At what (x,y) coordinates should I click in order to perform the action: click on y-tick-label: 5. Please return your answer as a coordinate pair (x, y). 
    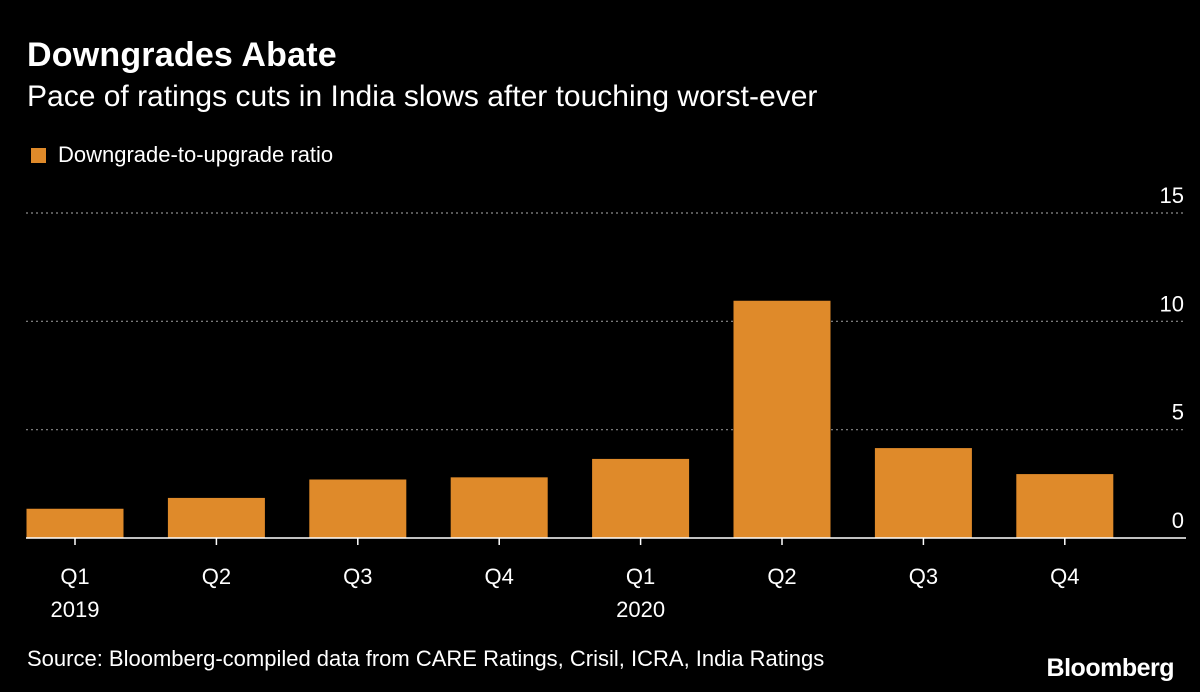
    Looking at the image, I should click on (1178, 412).